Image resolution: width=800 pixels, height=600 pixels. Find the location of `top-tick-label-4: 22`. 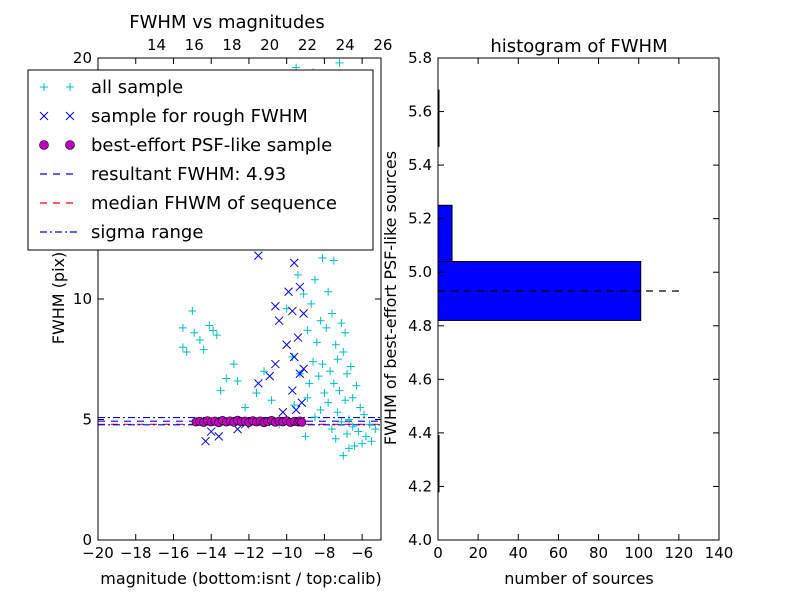

top-tick-label-4: 22 is located at coordinates (307, 45).